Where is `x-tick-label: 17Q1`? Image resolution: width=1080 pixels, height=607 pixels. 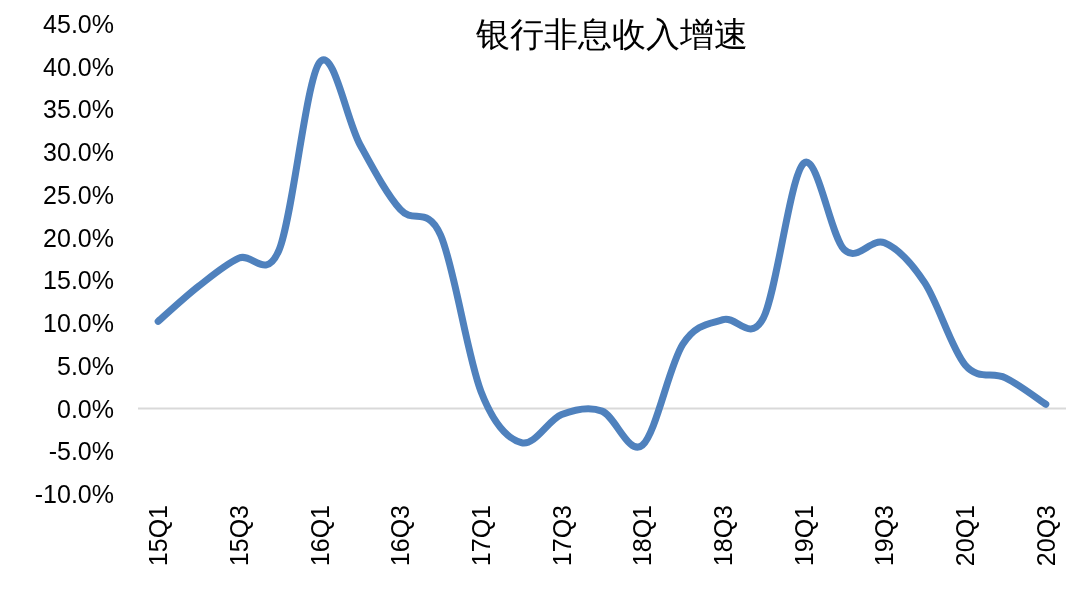
x-tick-label: 17Q1 is located at coordinates (480, 536).